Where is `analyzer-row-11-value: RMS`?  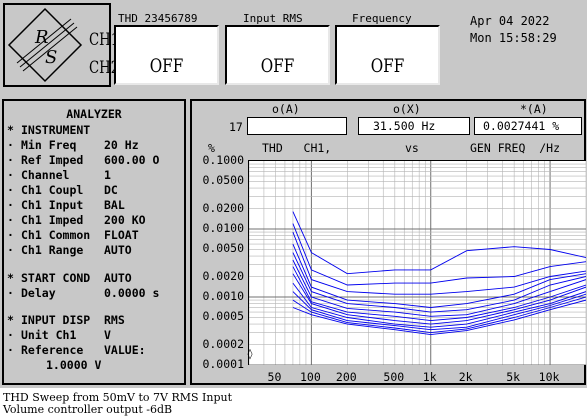
analyzer-row-11-value: RMS is located at coordinates (114, 320).